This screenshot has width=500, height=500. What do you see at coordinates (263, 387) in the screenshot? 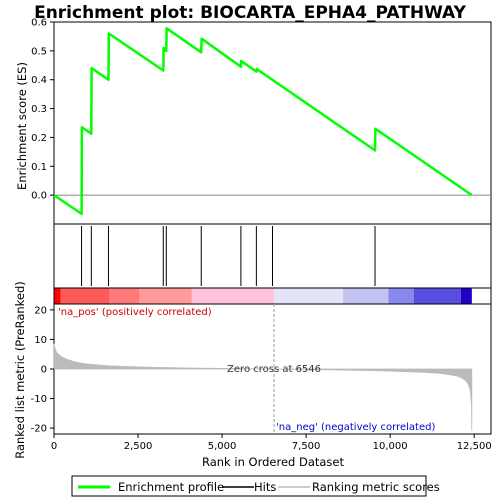
I see `ranking-metric-area` at bounding box center [263, 387].